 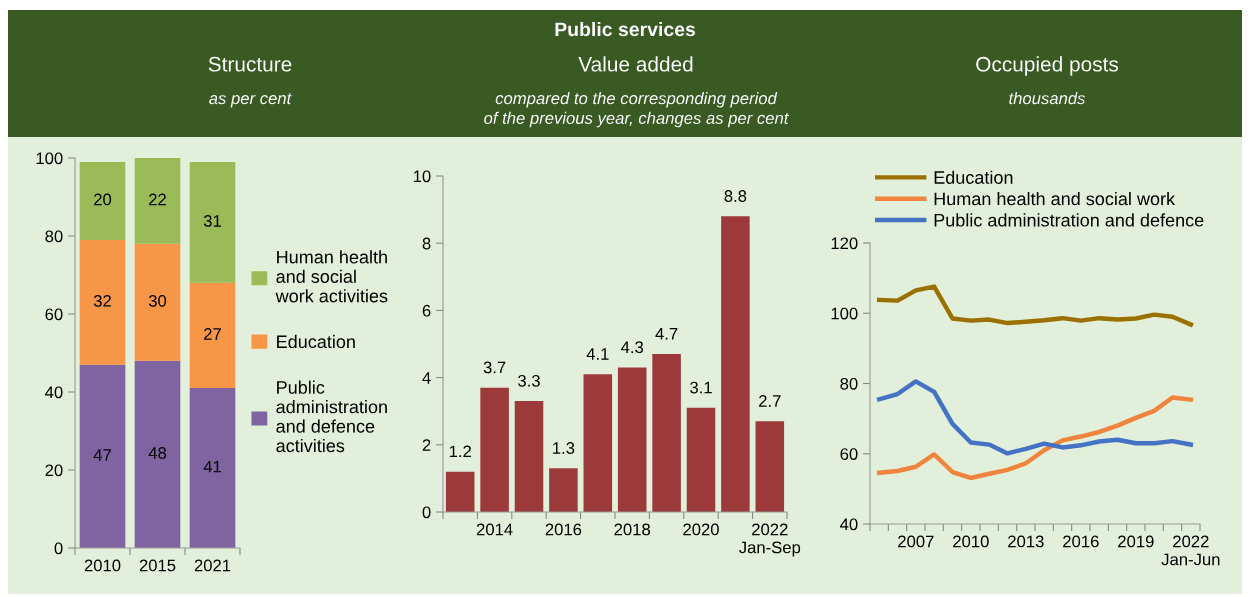 I want to click on legend-label: Public administration and defence, so click(x=1069, y=220).